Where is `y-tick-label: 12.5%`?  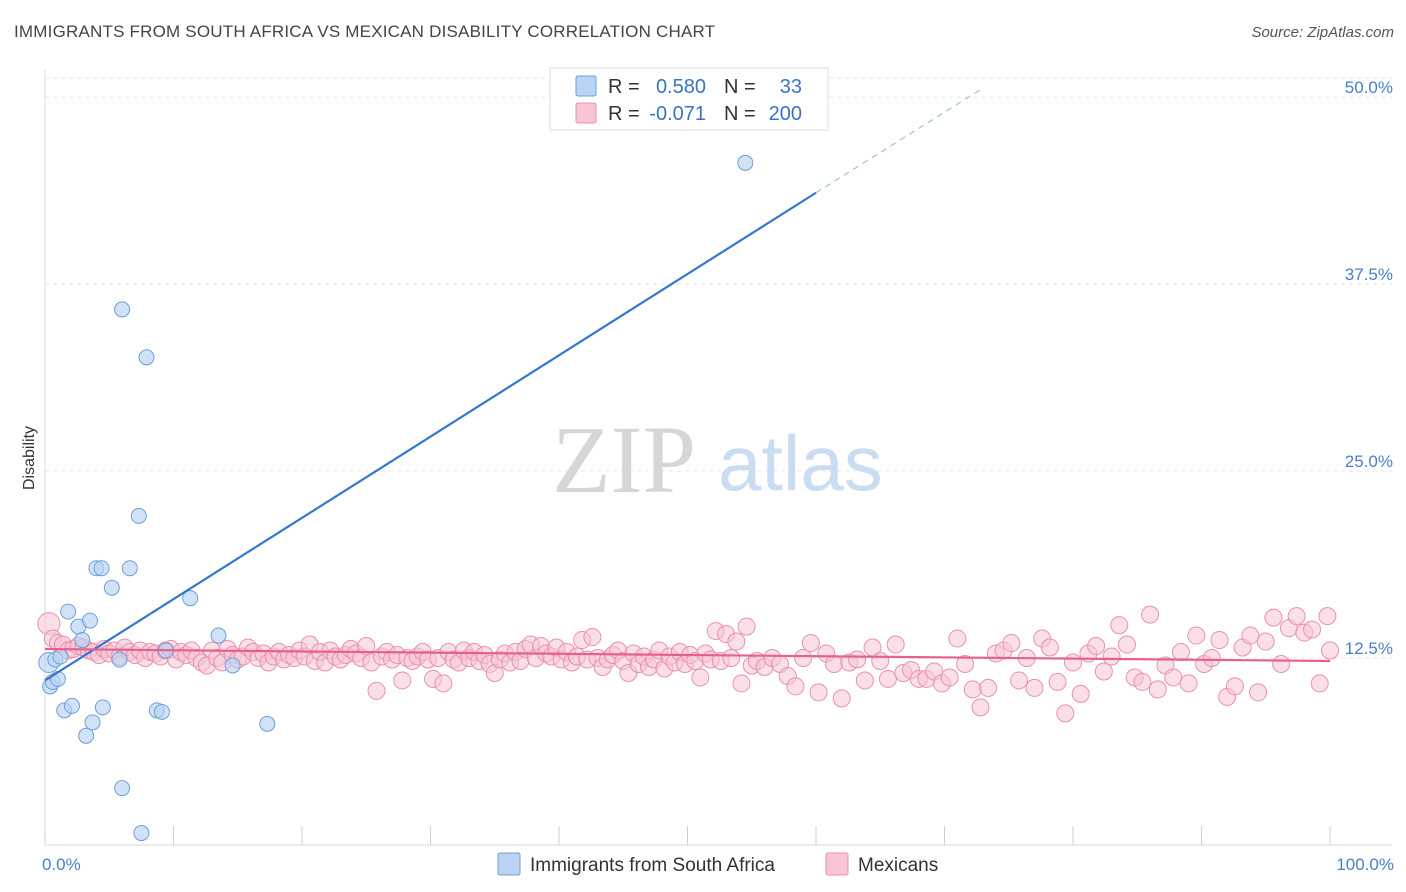 y-tick-label: 12.5% is located at coordinates (1369, 648).